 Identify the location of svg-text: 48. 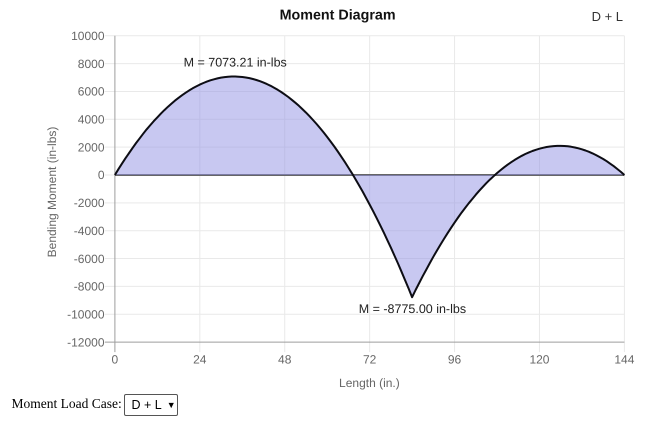
(285, 360).